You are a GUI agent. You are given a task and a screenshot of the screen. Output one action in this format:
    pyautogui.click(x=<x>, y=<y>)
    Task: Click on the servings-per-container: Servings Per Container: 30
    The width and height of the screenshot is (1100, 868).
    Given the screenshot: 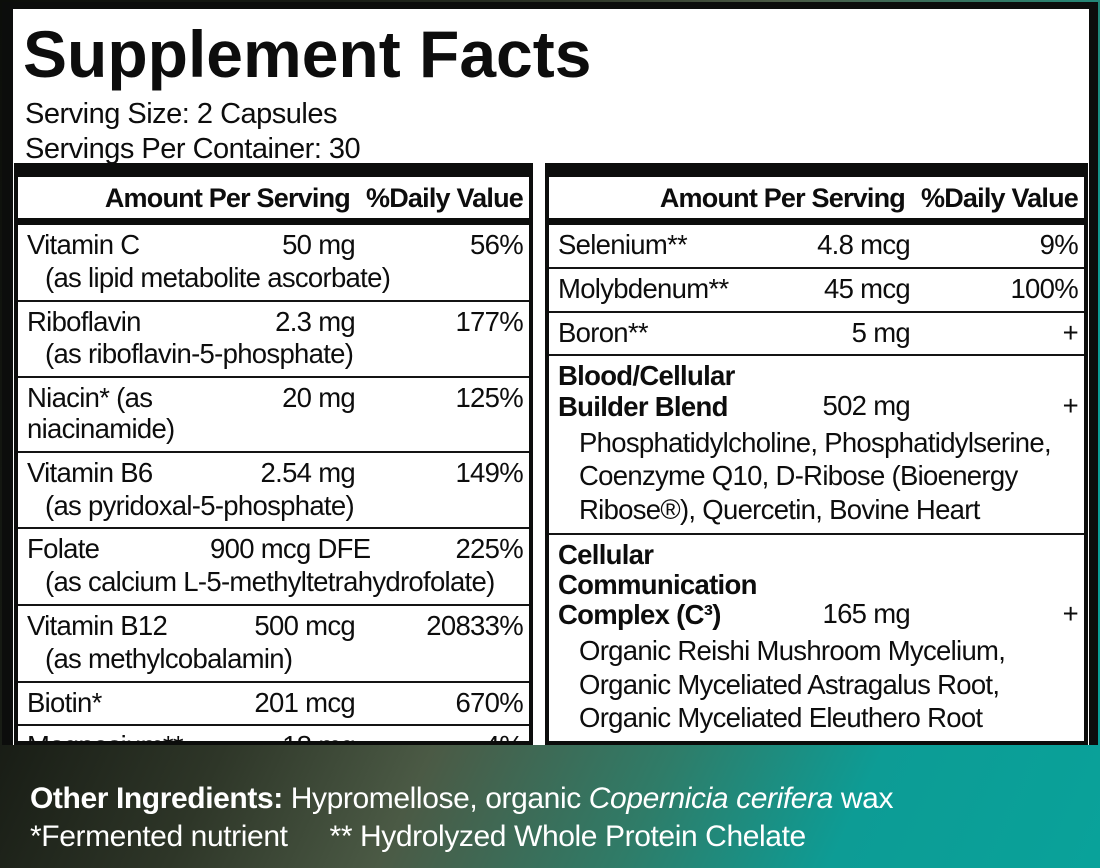 What is the action you would take?
    pyautogui.click(x=193, y=148)
    